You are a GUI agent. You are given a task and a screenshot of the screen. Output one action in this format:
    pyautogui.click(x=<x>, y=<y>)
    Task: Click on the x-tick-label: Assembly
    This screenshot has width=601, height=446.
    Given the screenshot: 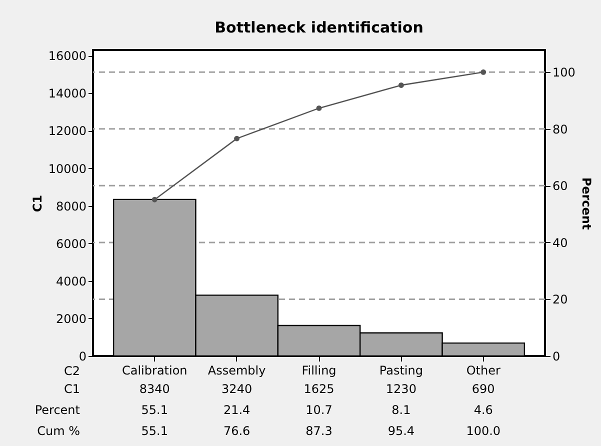 What is the action you would take?
    pyautogui.click(x=237, y=371)
    